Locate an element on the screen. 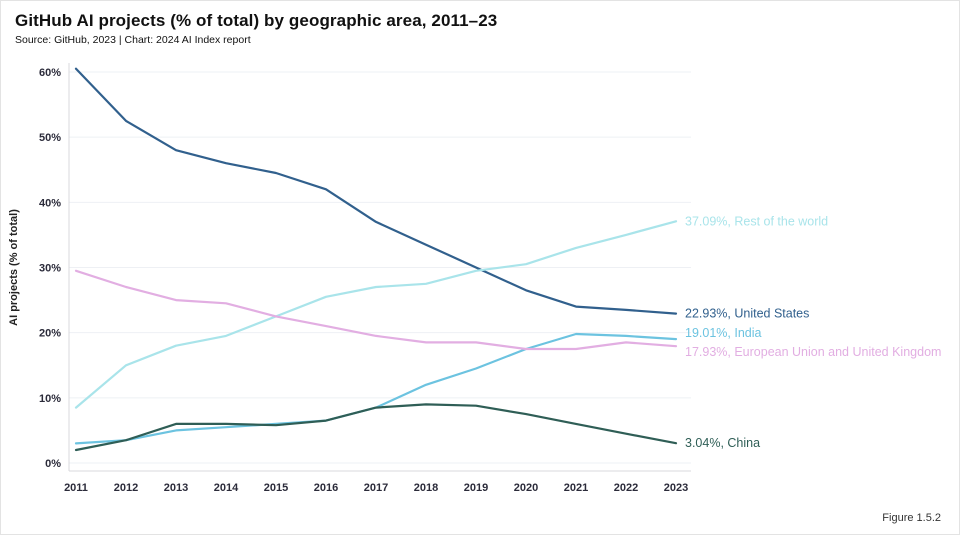 Image resolution: width=960 pixels, height=535 pixels. x-tick-label: 2023 is located at coordinates (676, 488).